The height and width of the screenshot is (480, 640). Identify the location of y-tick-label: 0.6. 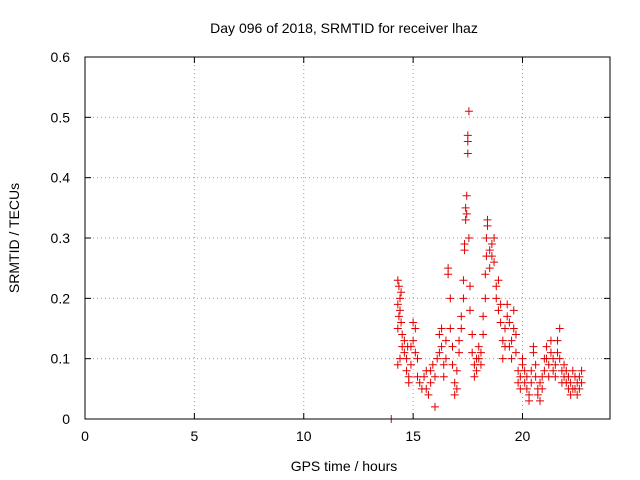
(61, 57).